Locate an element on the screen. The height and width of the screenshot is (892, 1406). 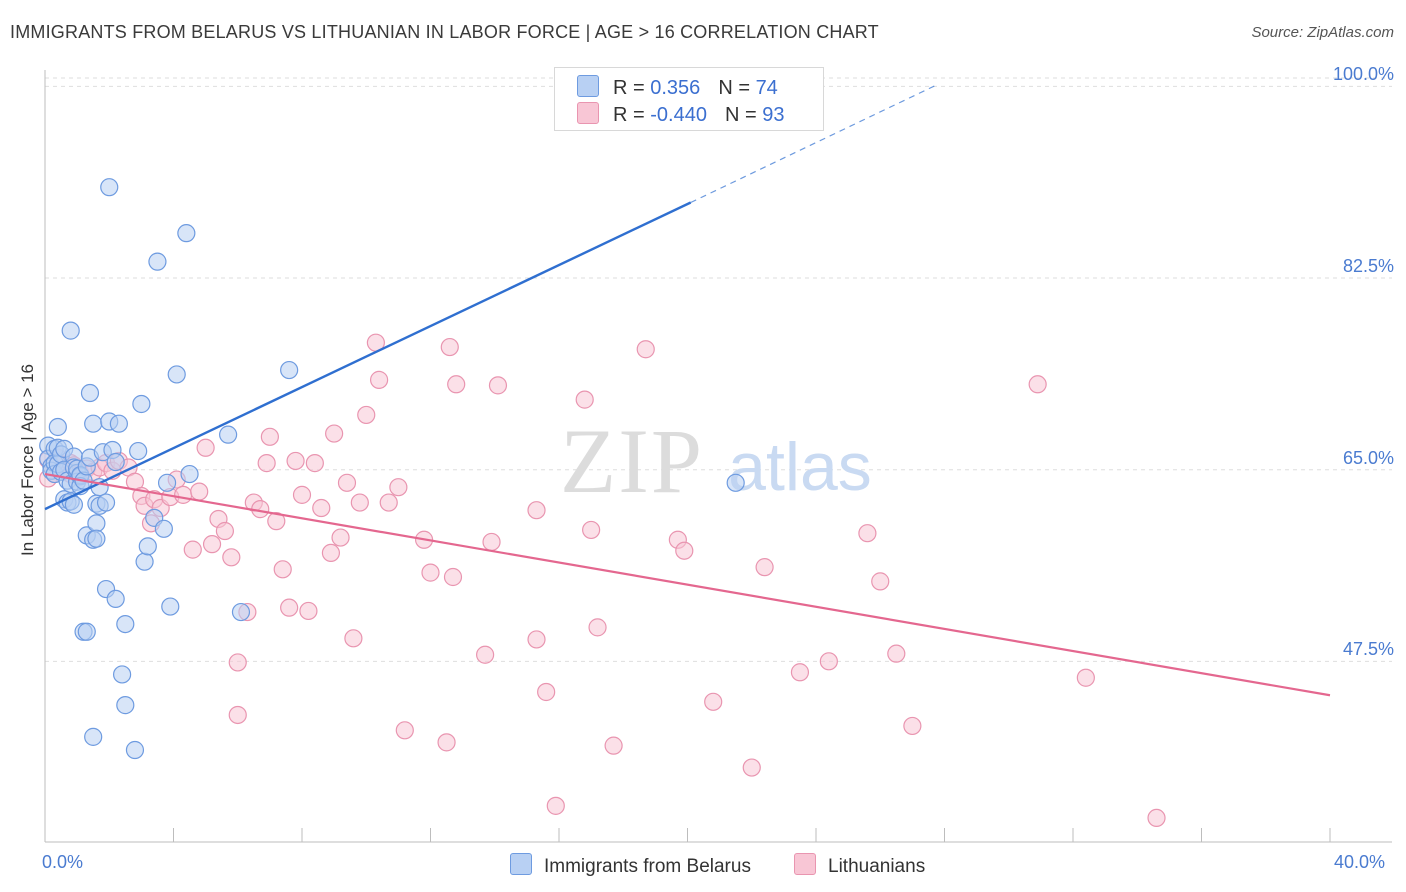
source-credit: Source: ZipAtlas.com is located at coordinates (1322, 32).